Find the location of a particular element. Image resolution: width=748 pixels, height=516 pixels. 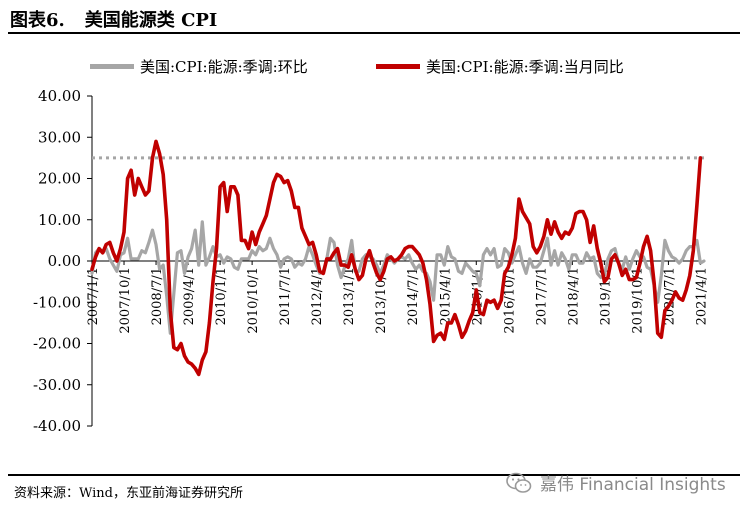

x-tick-label: 2013/1/1 is located at coordinates (349, 296).